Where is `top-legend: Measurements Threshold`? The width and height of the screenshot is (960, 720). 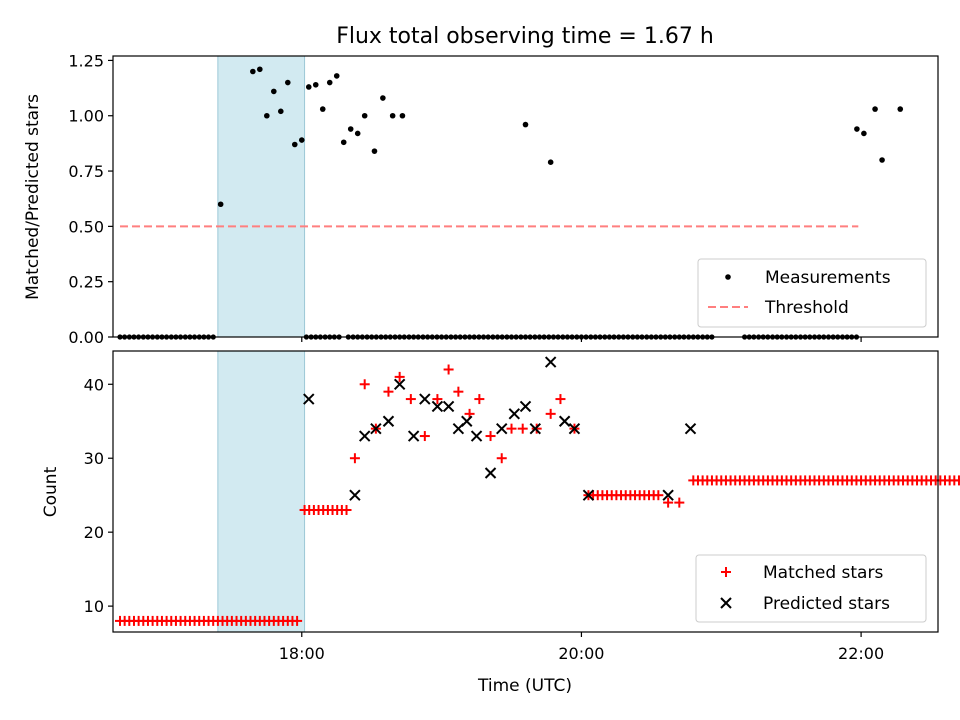
top-legend: Measurements Threshold is located at coordinates (812, 293).